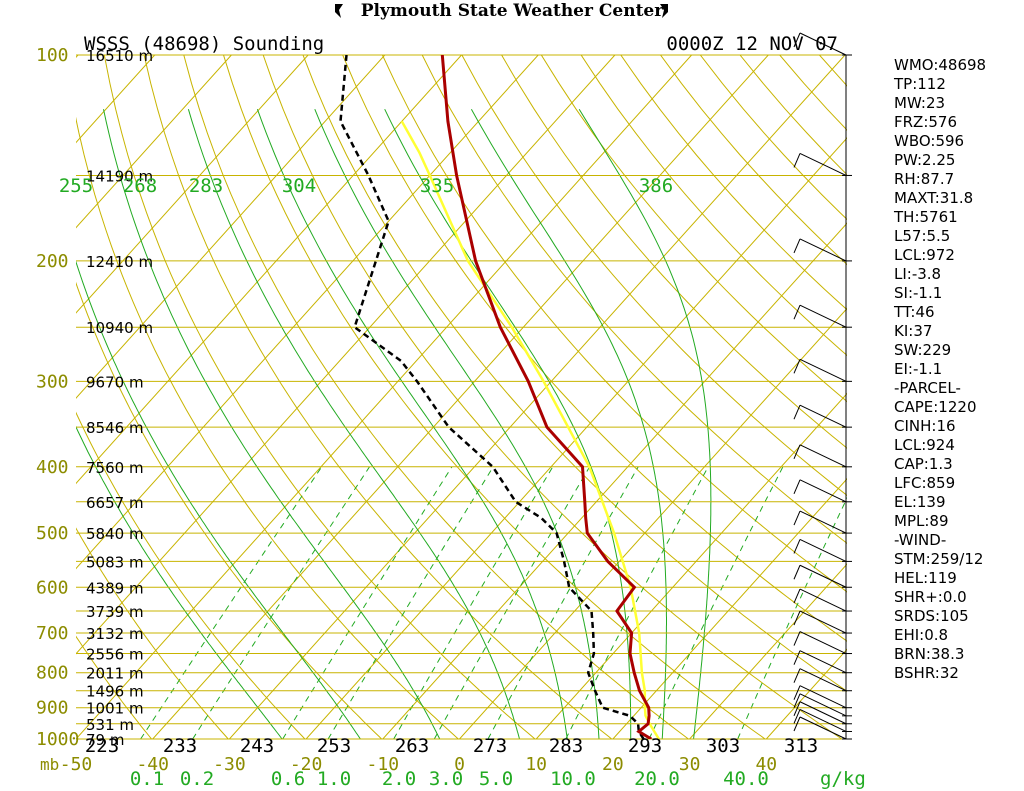 Image resolution: width=1024 pixels, height=791 pixels. Describe the element at coordinates (940, 65) in the screenshot. I see `index-entry: WMO:48698` at that location.